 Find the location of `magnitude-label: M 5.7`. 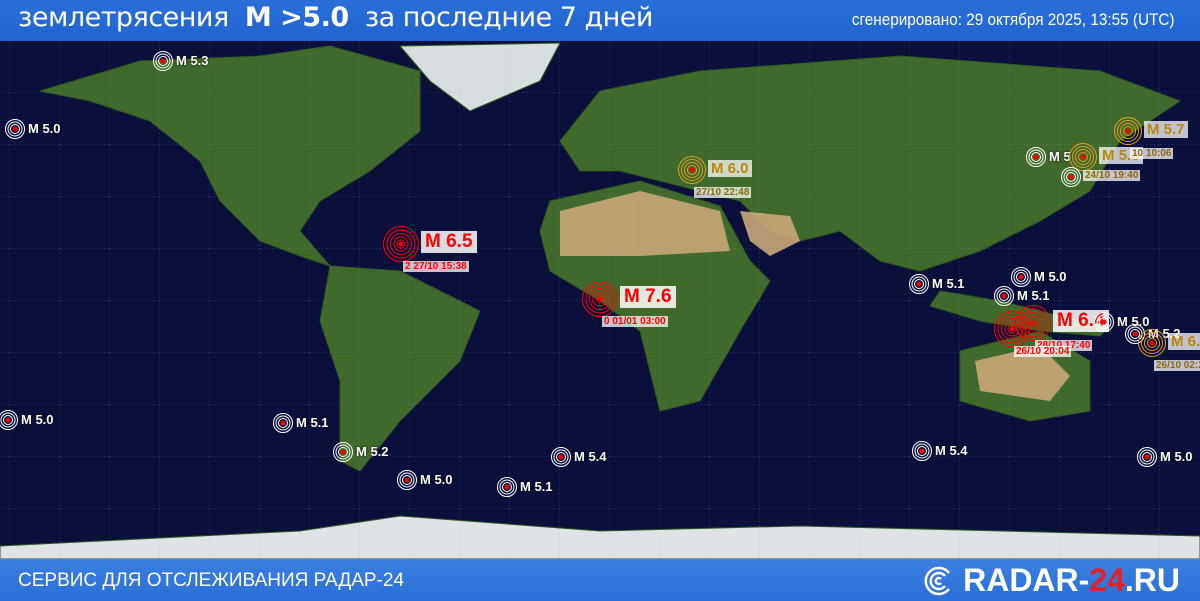

magnitude-label: M 5.7 is located at coordinates (1166, 129).